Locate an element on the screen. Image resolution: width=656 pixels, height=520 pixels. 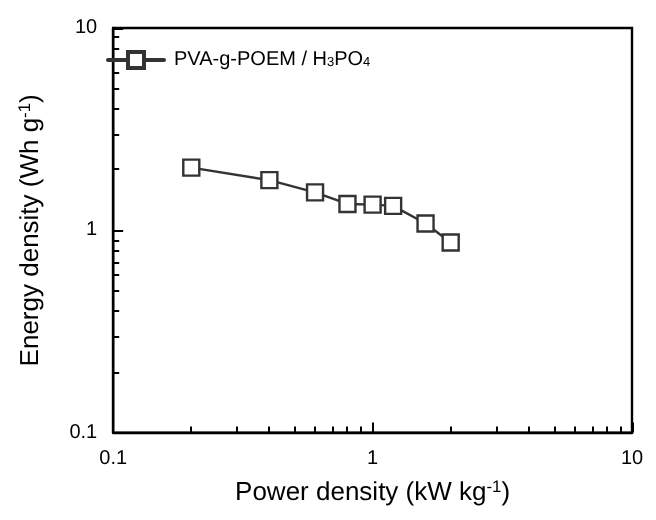
y-axis-title: Energy density (Wh g-1) is located at coordinates (29, 230).